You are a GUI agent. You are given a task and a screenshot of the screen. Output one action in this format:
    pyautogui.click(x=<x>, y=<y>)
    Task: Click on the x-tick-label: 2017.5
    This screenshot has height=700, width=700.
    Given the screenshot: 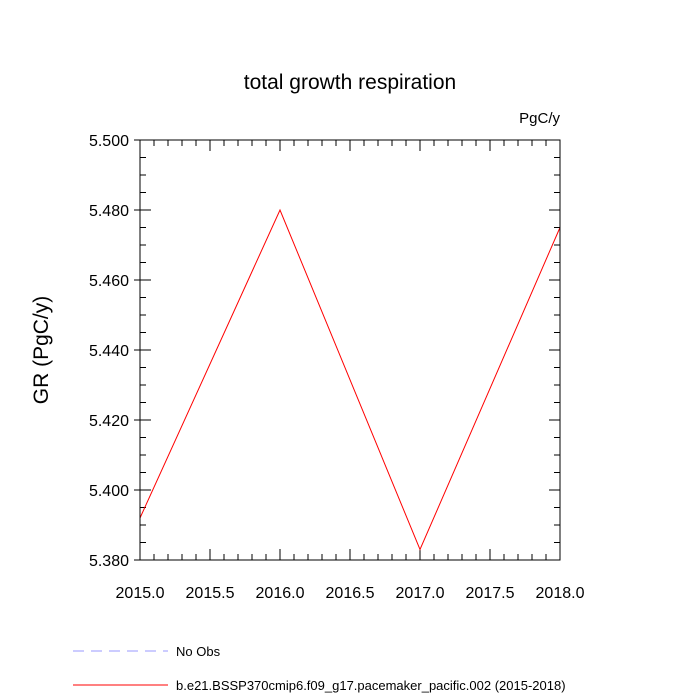 What is the action you would take?
    pyautogui.click(x=490, y=593)
    